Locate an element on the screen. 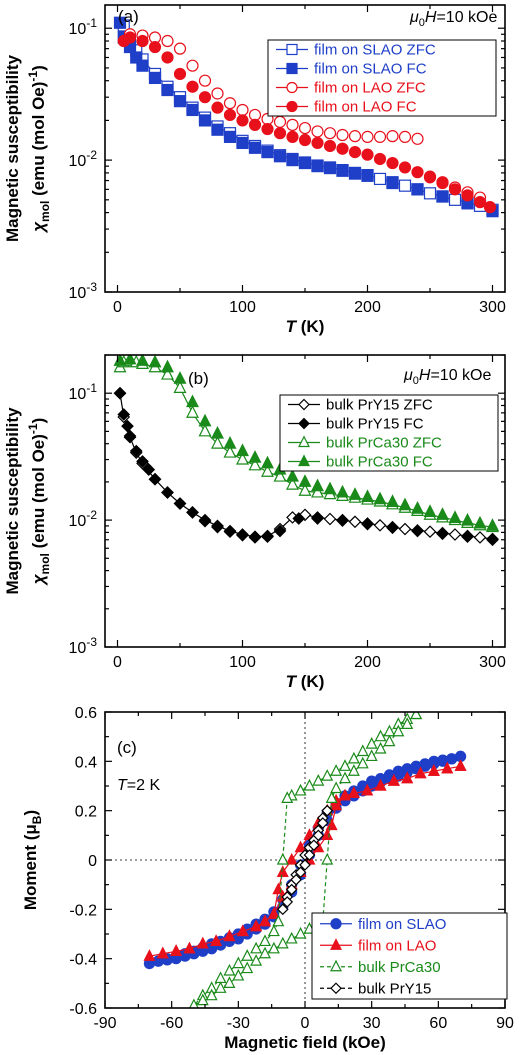  series-film-on-slao is located at coordinates (305, 860).